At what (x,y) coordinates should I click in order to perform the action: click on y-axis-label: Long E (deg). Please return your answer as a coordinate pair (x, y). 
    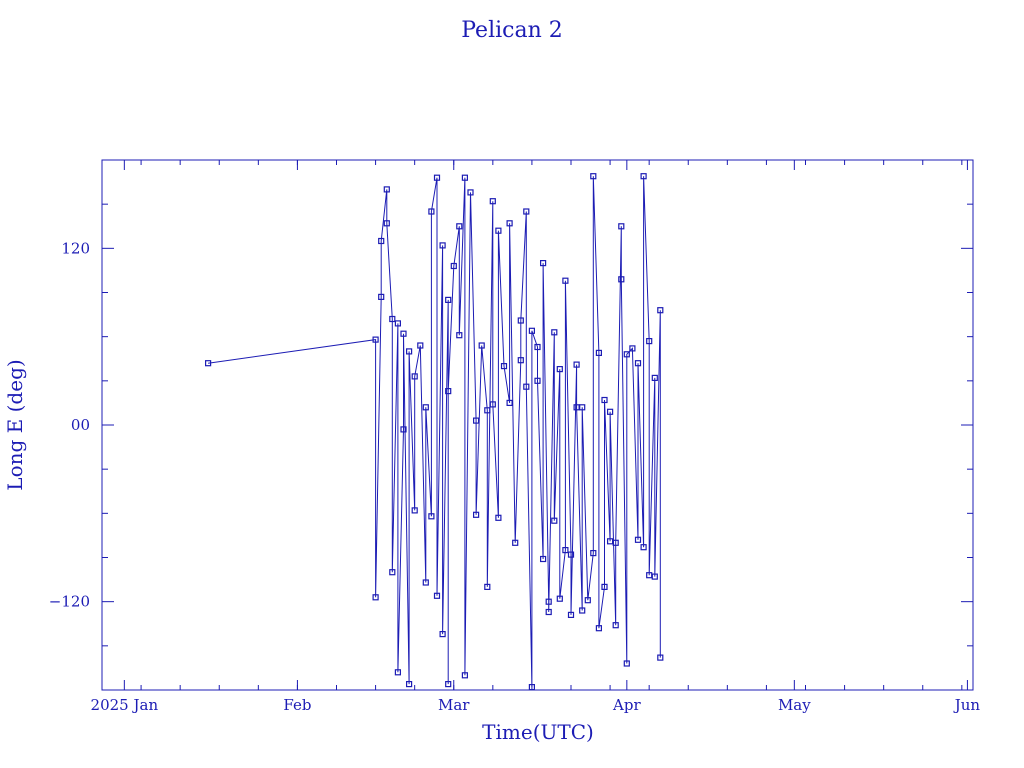
    Looking at the image, I should click on (15, 424).